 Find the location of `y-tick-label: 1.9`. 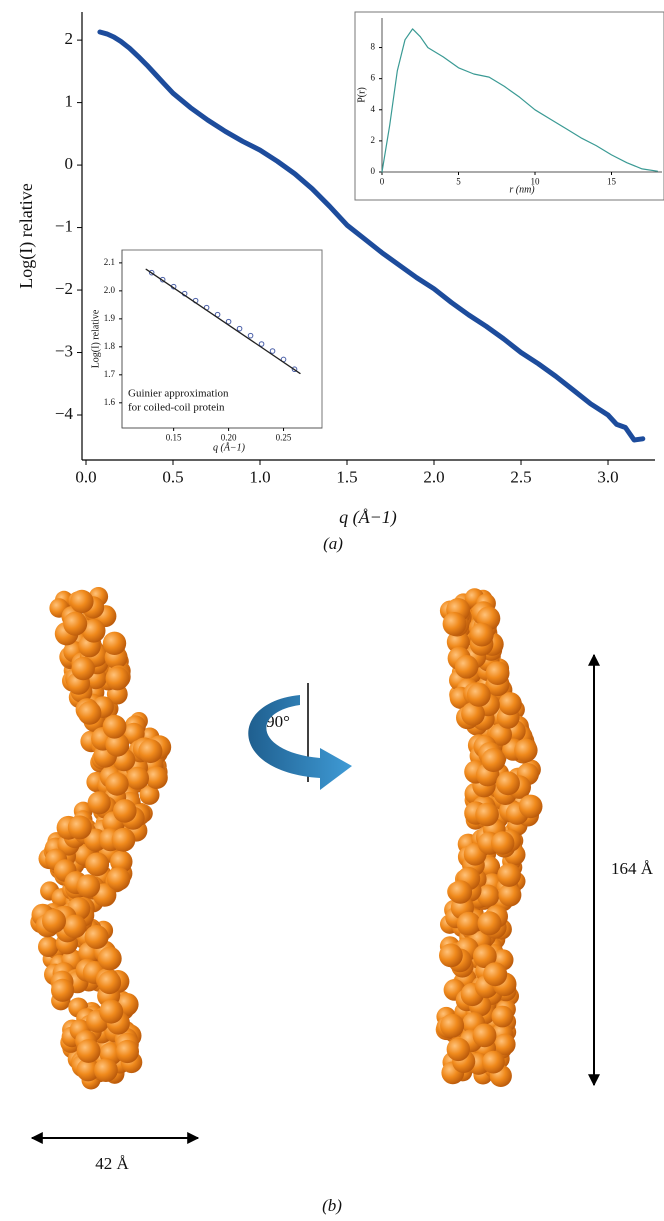

y-tick-label: 1.9 is located at coordinates (110, 318).